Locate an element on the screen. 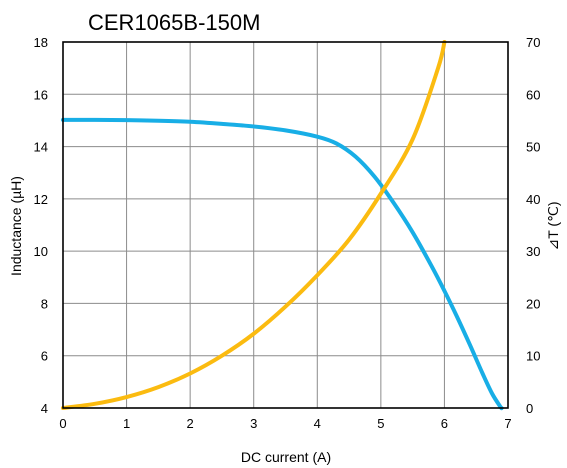 The image size is (567, 468). x-tick-label: 1 is located at coordinates (126, 423).